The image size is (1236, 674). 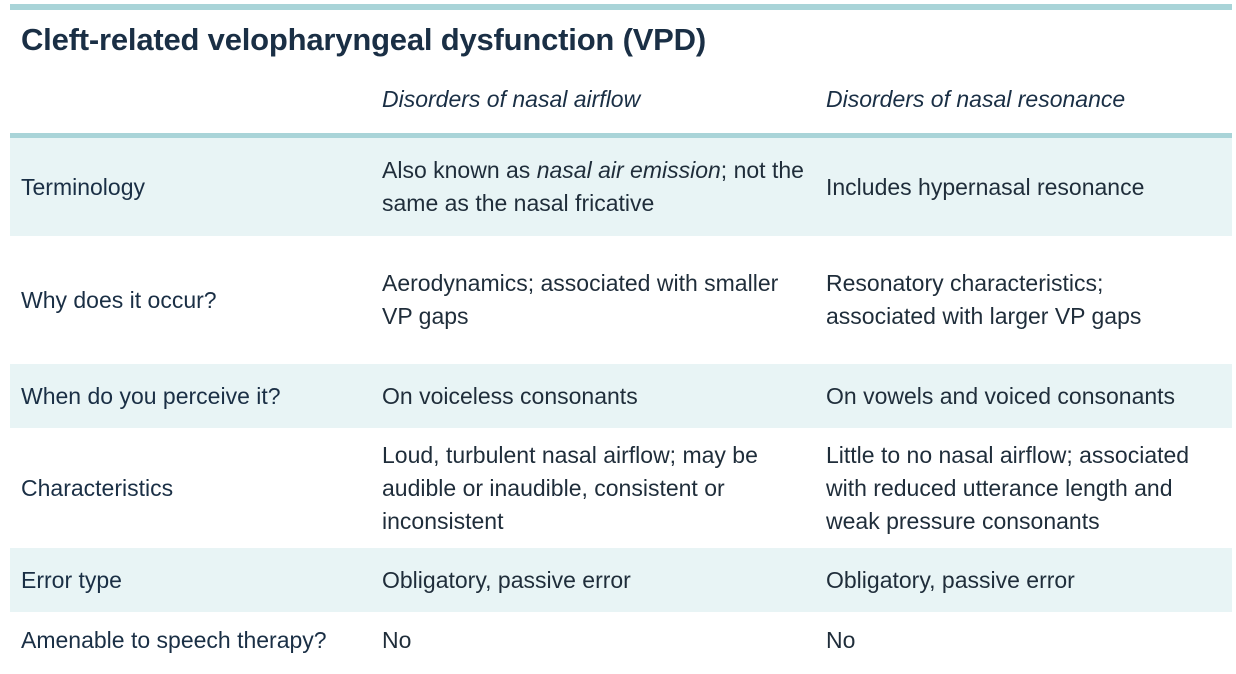 What do you see at coordinates (985, 186) in the screenshot?
I see `cell-text: Includes hypernasal resonance` at bounding box center [985, 186].